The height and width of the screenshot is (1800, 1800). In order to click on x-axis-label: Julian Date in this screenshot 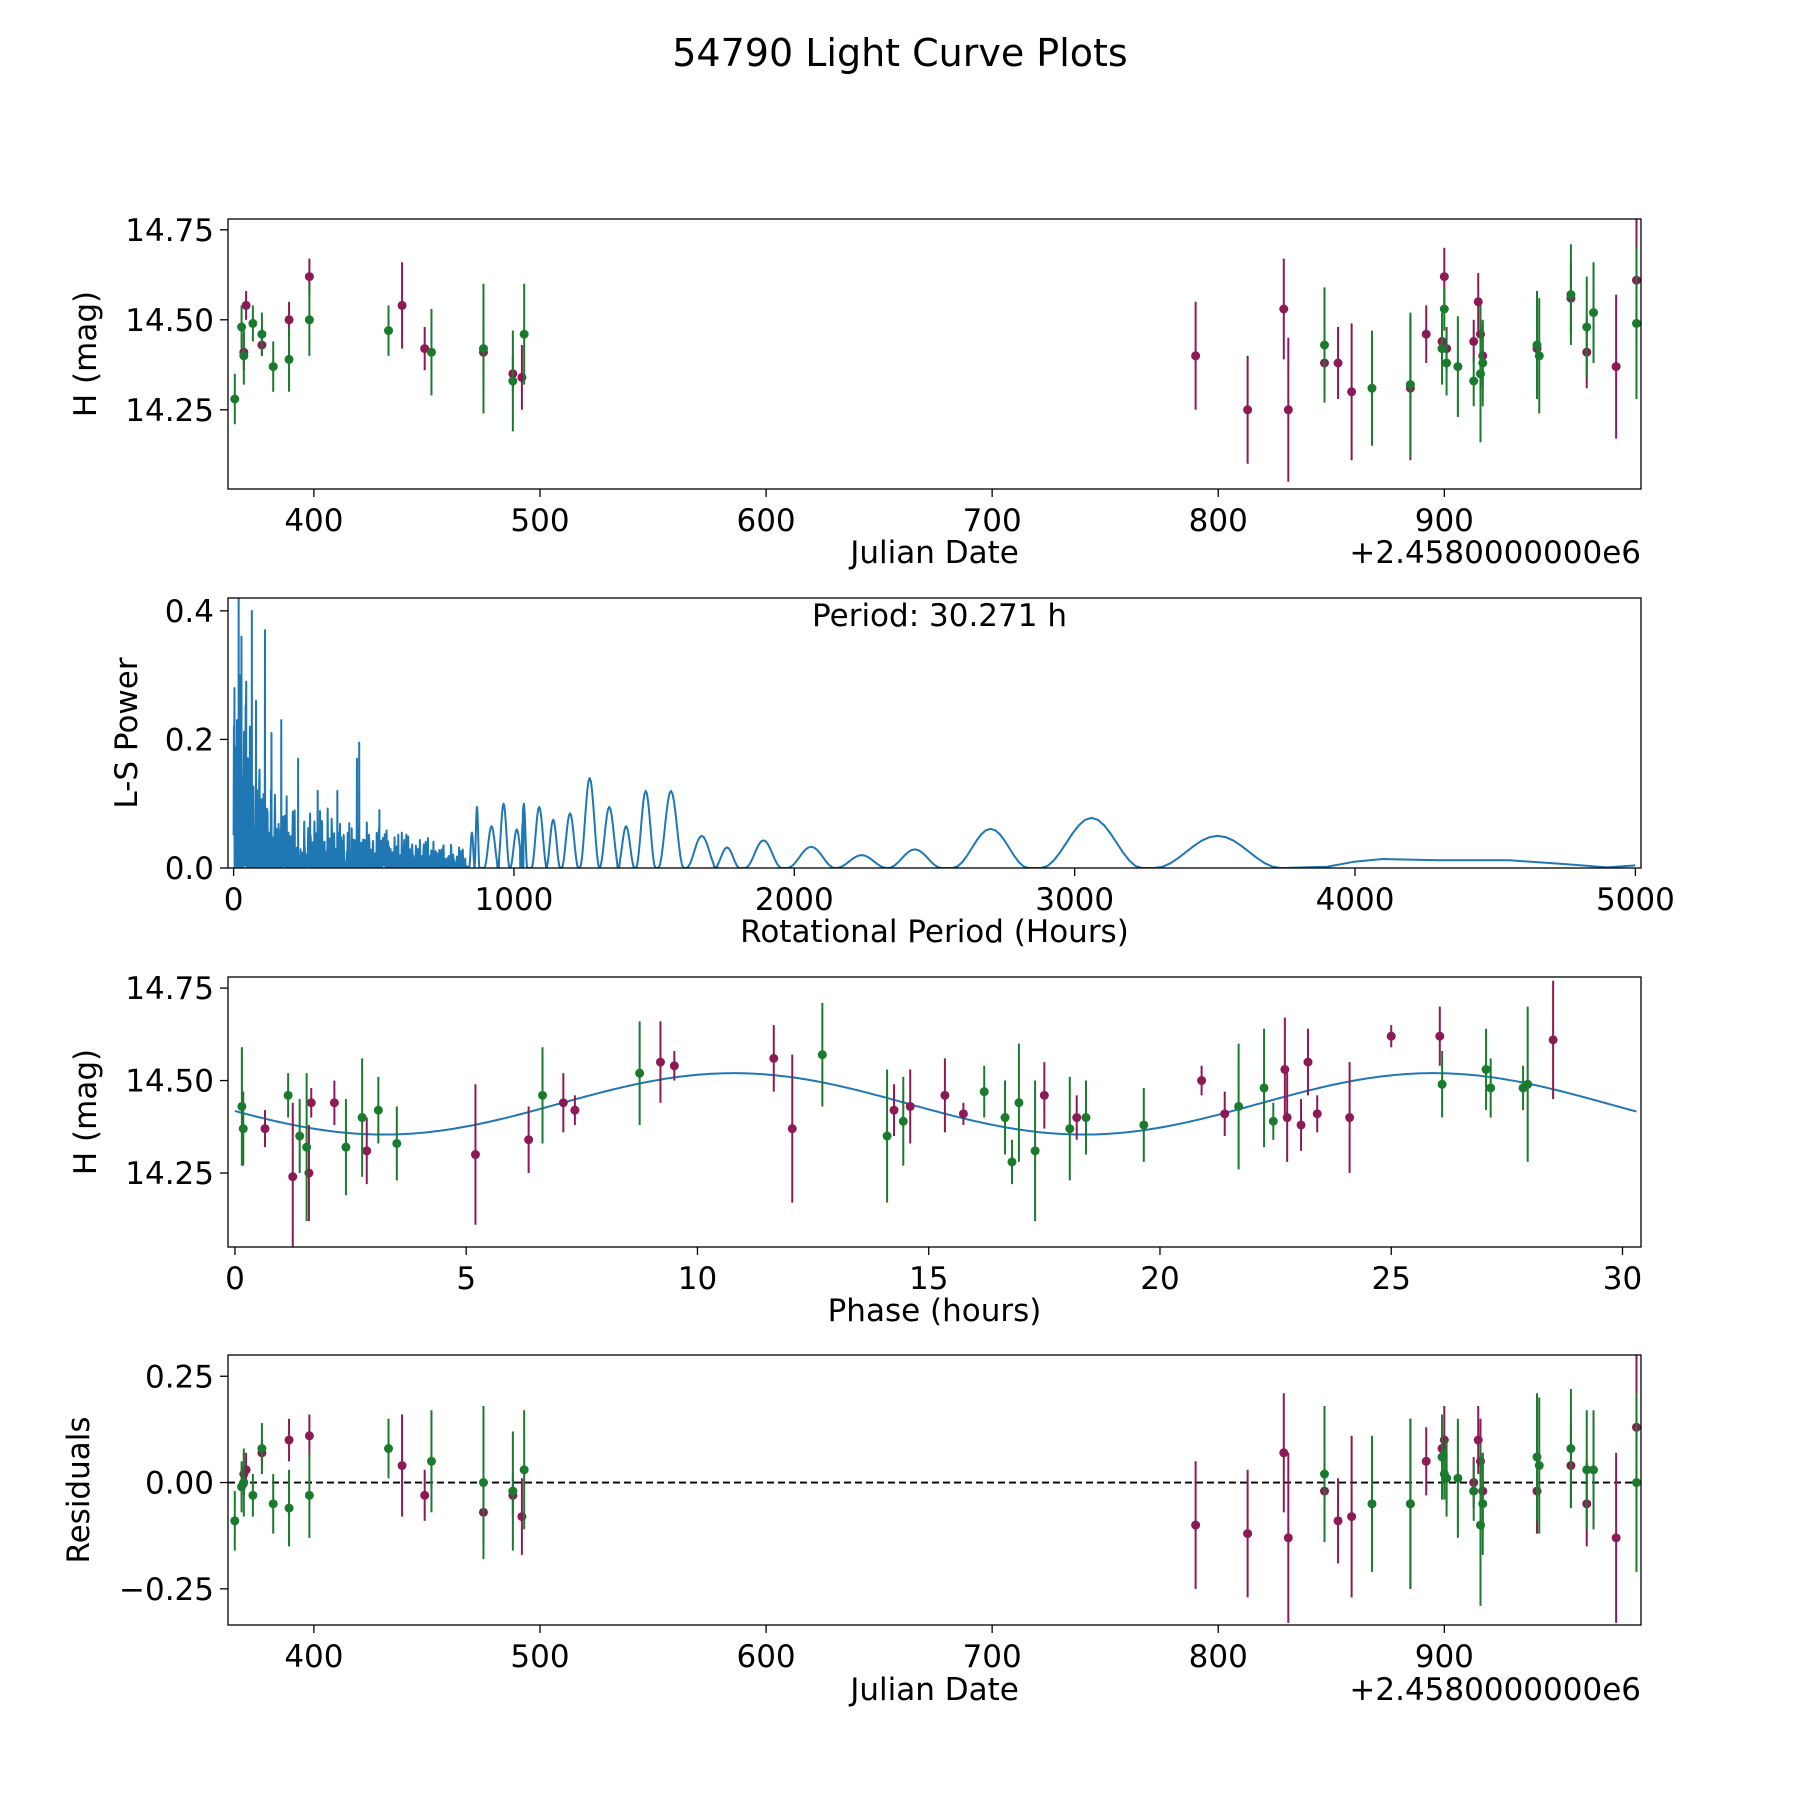, I will do `click(933, 1690)`.